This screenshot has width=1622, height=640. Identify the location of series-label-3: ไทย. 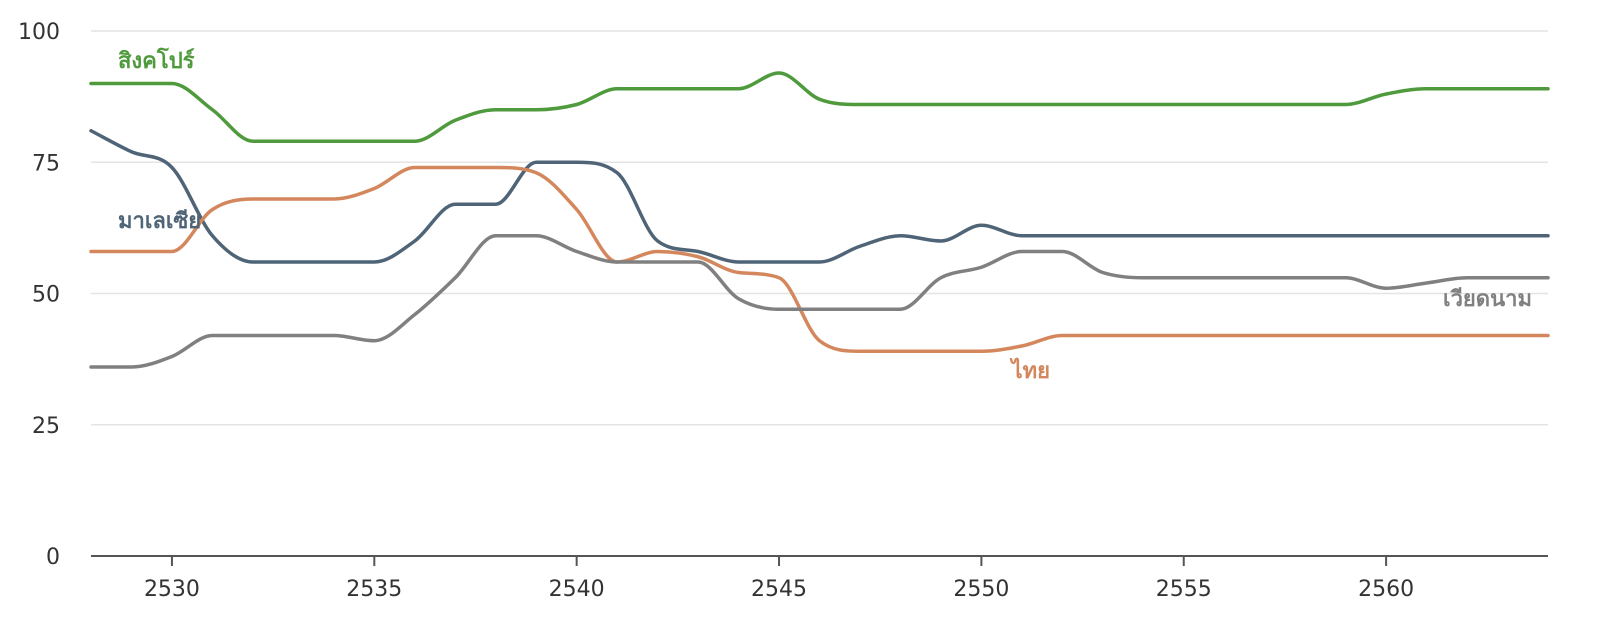
(1030, 370).